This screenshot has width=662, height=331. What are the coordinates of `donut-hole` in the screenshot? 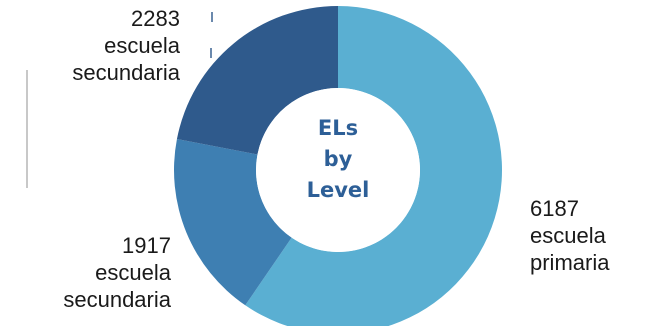 It's located at (338, 170).